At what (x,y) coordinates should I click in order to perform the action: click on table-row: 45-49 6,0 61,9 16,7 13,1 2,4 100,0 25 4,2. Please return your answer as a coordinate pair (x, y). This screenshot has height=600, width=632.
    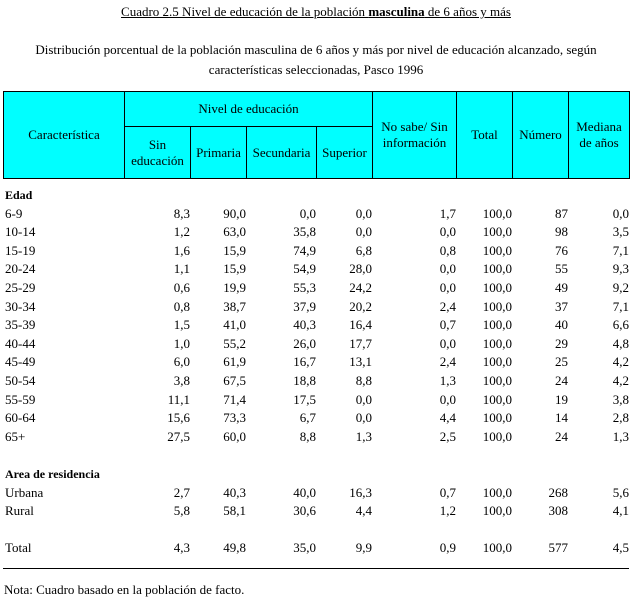
    Looking at the image, I should click on (316, 362).